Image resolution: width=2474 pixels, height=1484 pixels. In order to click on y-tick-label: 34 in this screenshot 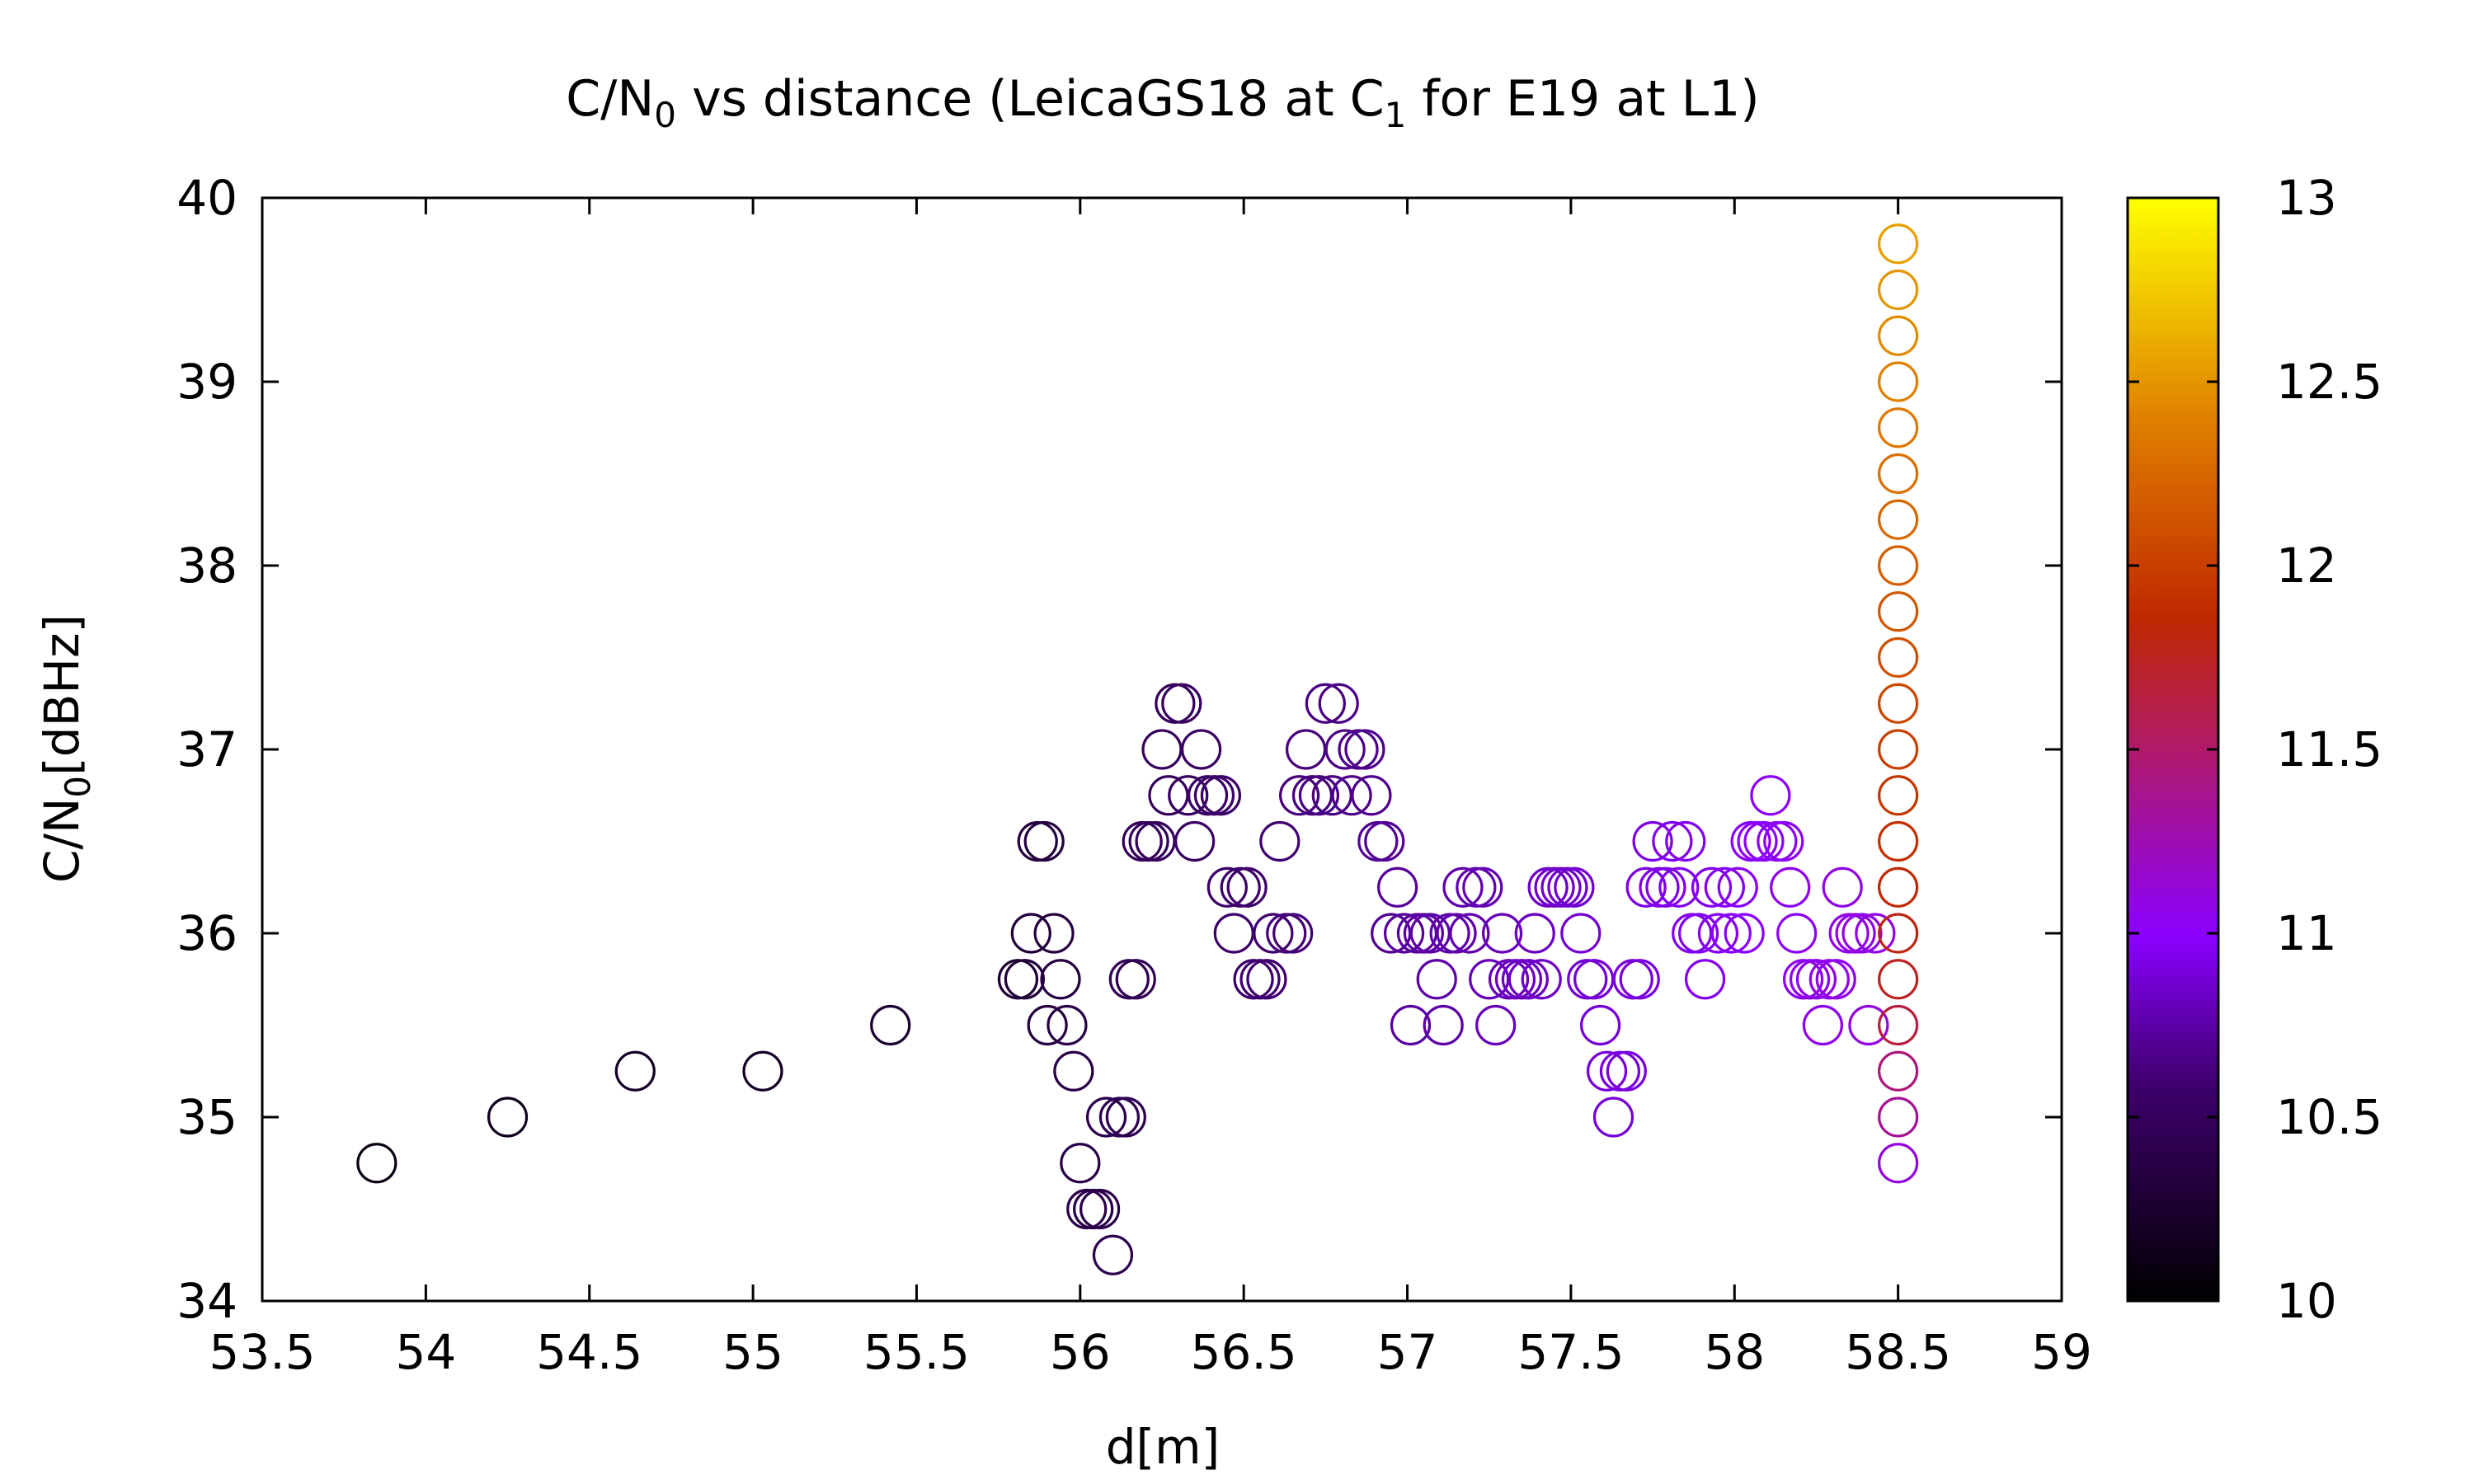, I will do `click(207, 1301)`.